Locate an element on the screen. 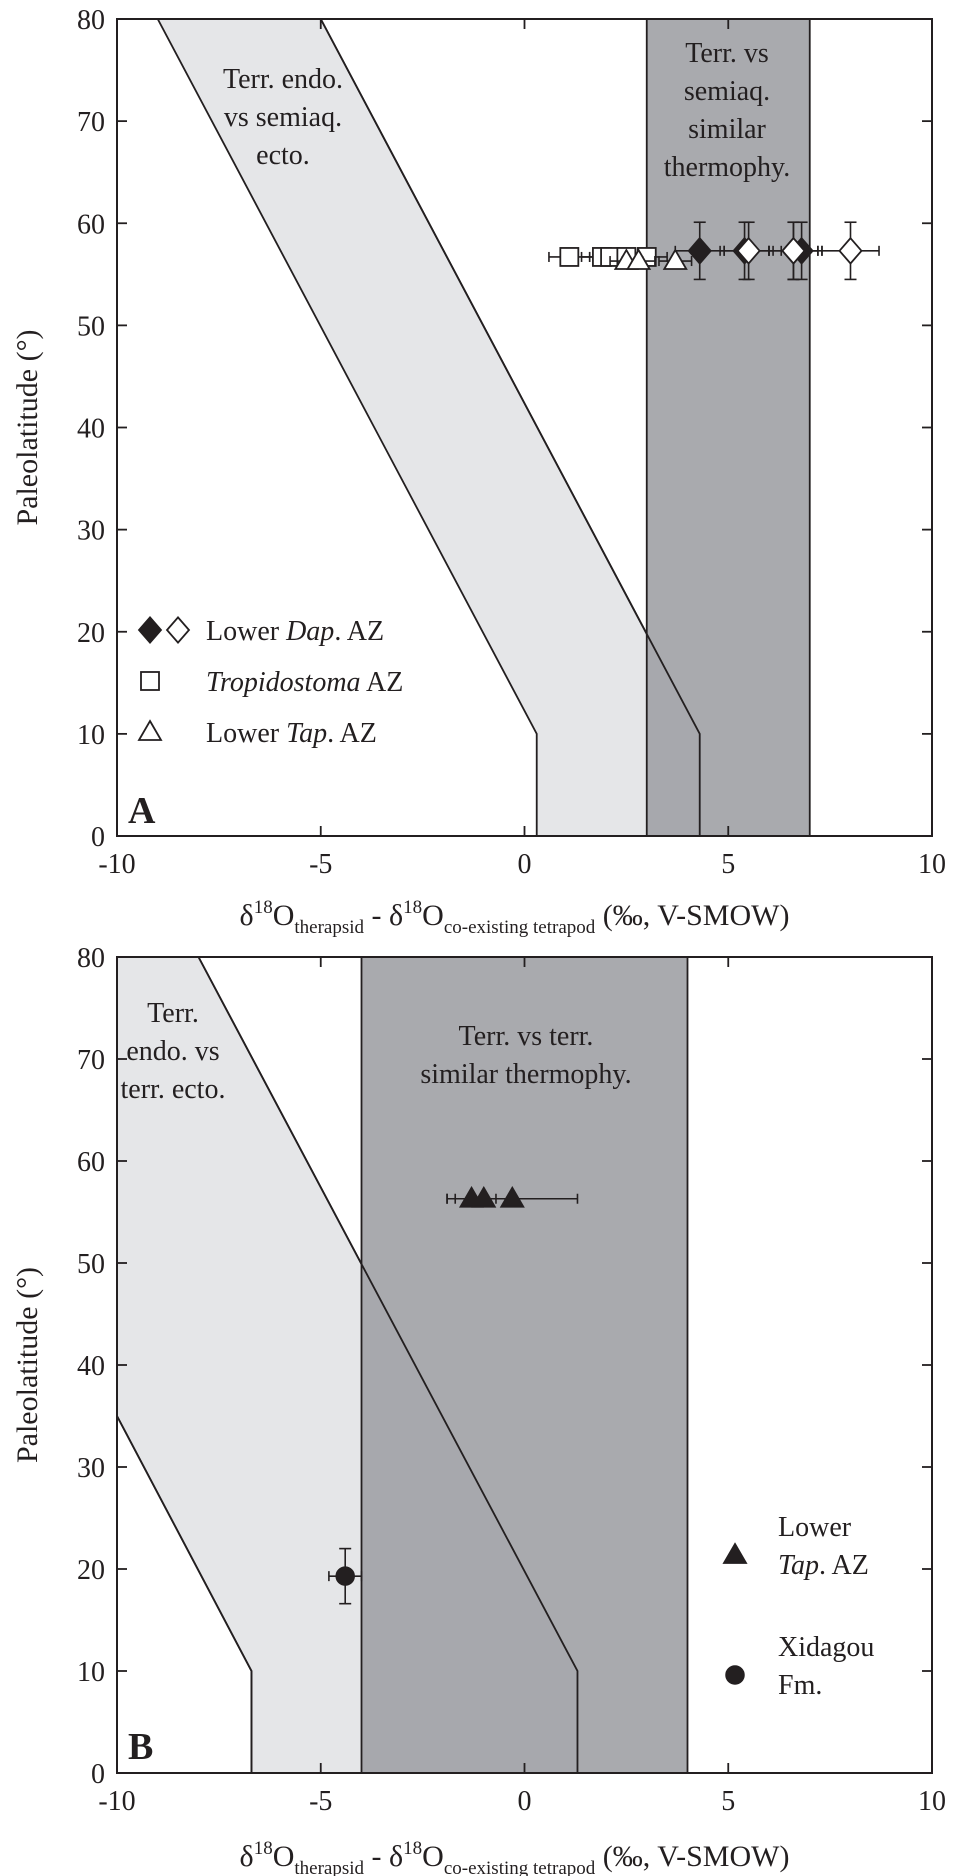 This screenshot has width=954, height=1876. region-label: vs semiaq. is located at coordinates (283, 117).